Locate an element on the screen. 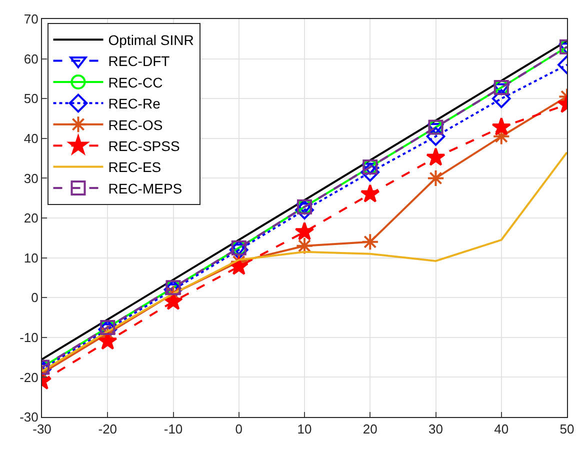 This screenshot has width=586, height=449. legend-label: REC-OS is located at coordinates (135, 124).